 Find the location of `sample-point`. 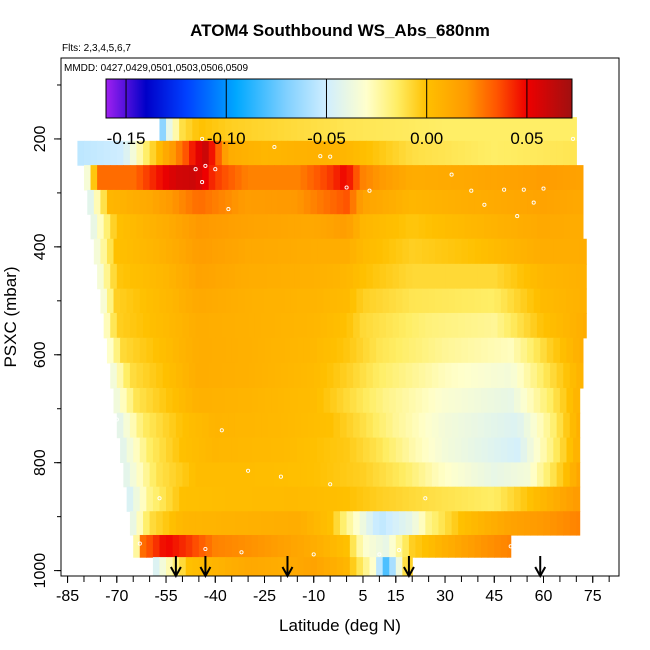

sample-point is located at coordinates (202, 138).